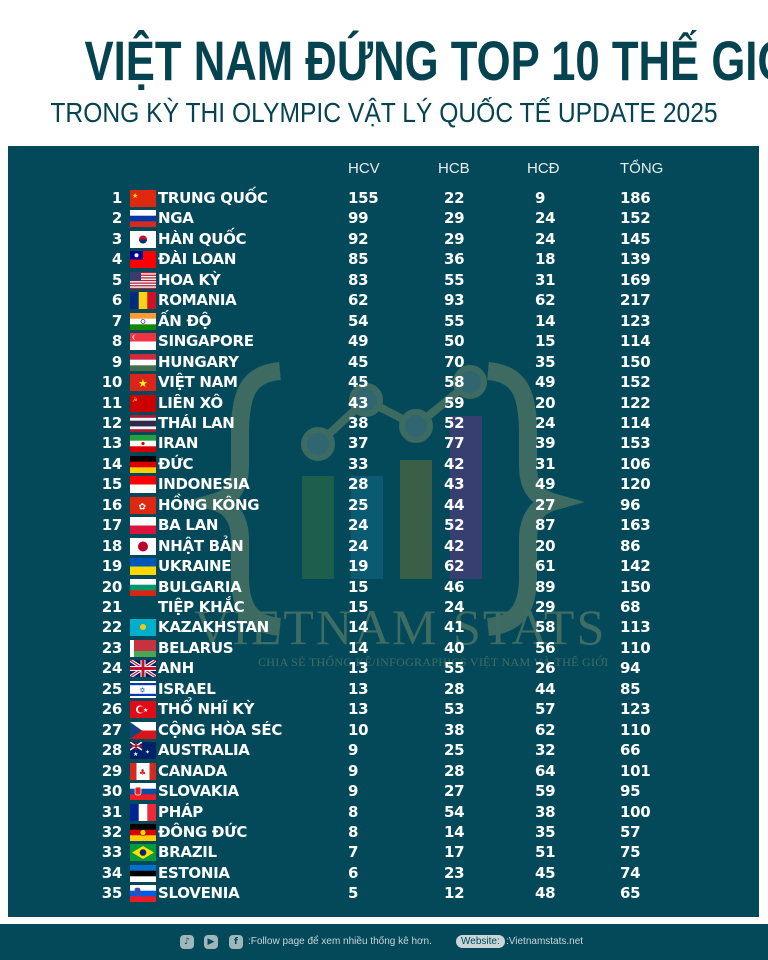 Image resolution: width=768 pixels, height=960 pixels. What do you see at coordinates (383, 382) in the screenshot?
I see `table-row: 10 ★ VIỆT NAM 45 58 49 152` at bounding box center [383, 382].